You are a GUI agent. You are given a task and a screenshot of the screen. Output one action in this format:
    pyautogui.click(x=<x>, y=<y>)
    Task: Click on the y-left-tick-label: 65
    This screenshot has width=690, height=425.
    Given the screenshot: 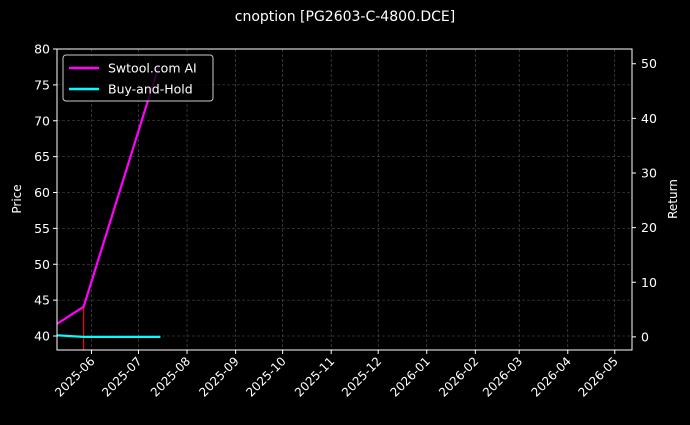 What is the action you would take?
    pyautogui.click(x=42, y=156)
    